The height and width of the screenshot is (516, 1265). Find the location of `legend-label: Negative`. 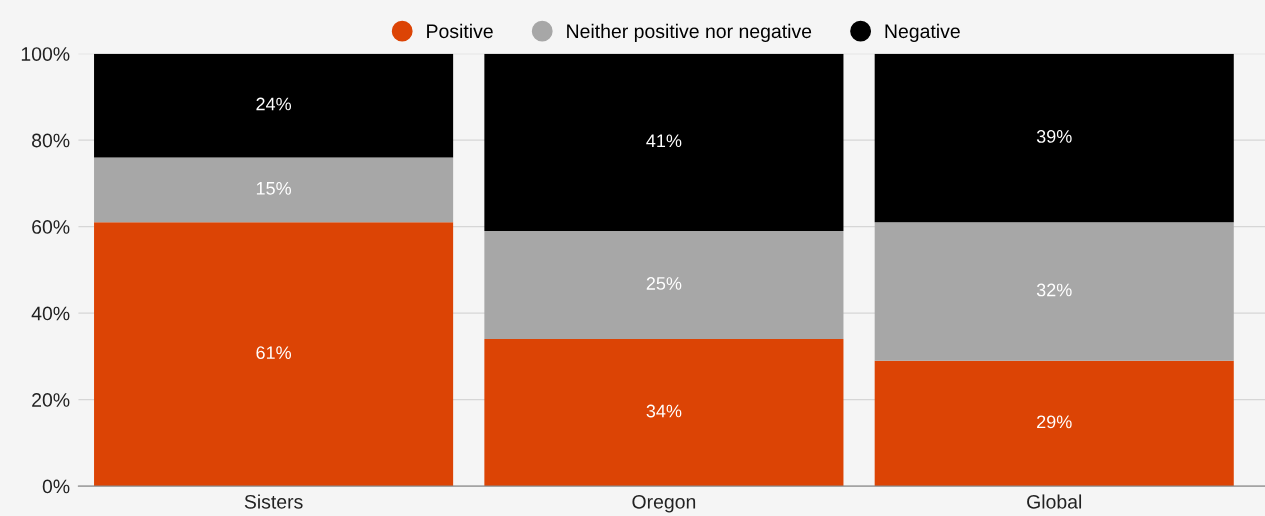

legend-label: Negative is located at coordinates (922, 32).